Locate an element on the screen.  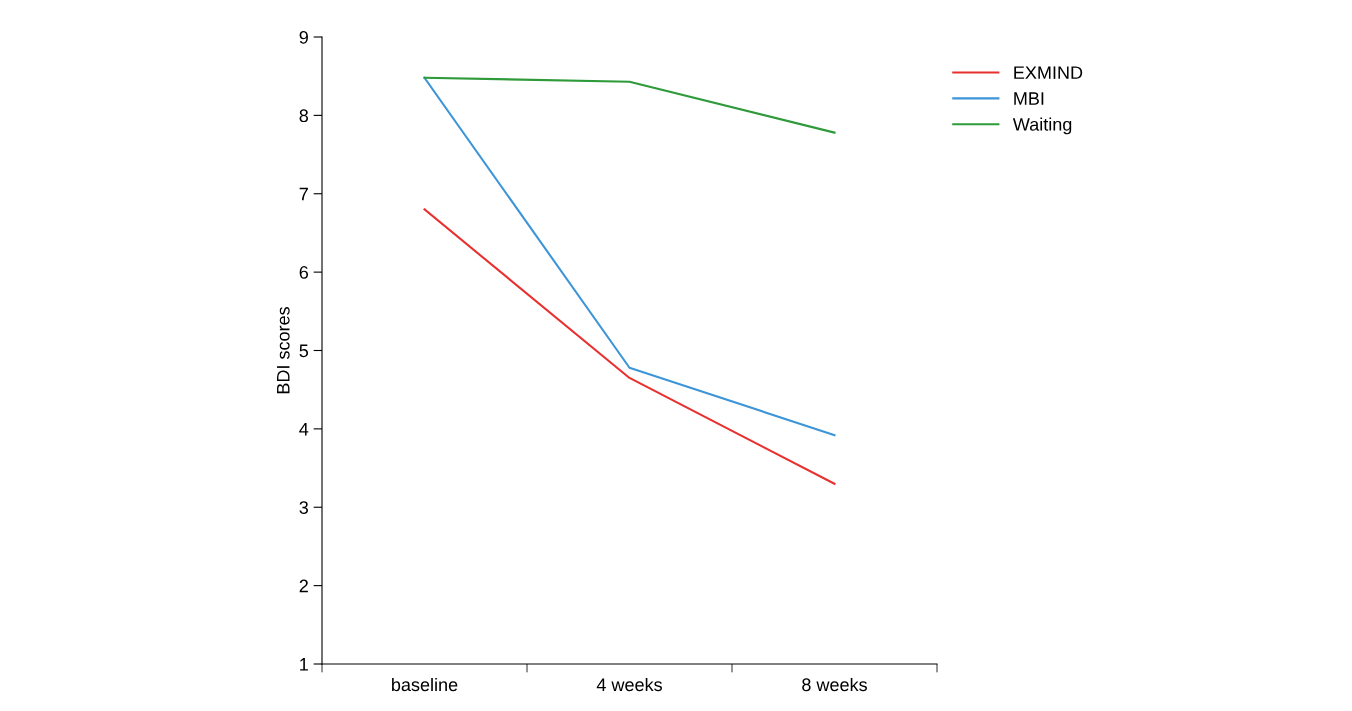
y-tick-label: 4 is located at coordinates (304, 429).